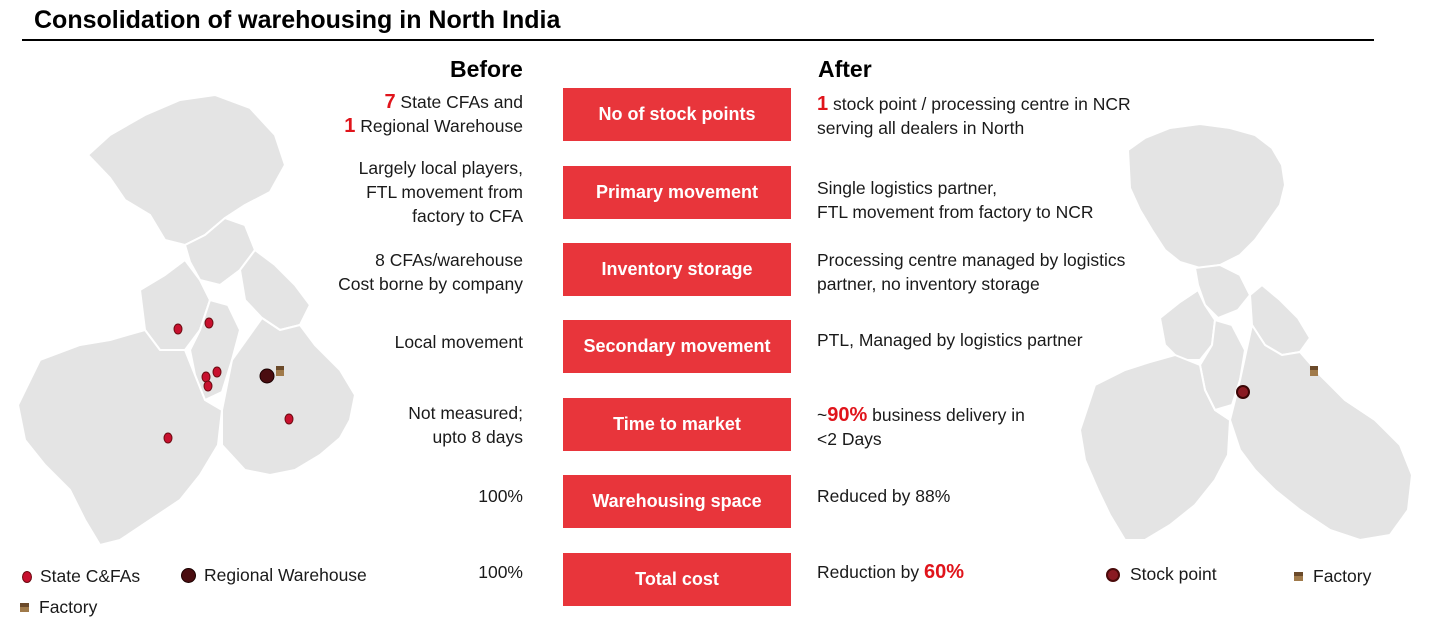 This screenshot has height=621, width=1436. I want to click on before-line: Local movement, so click(398, 342).